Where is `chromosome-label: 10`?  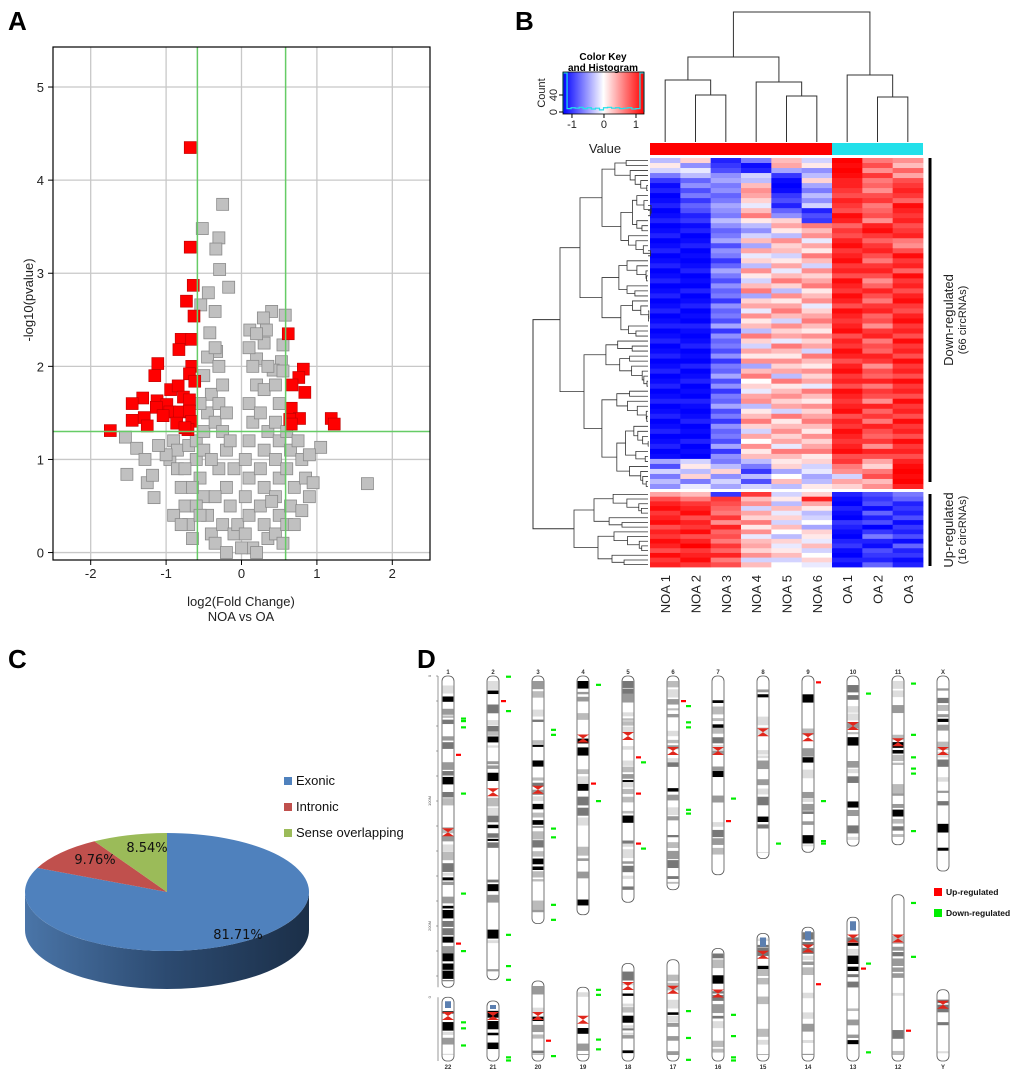
chromosome-label: 10 is located at coordinates (853, 673).